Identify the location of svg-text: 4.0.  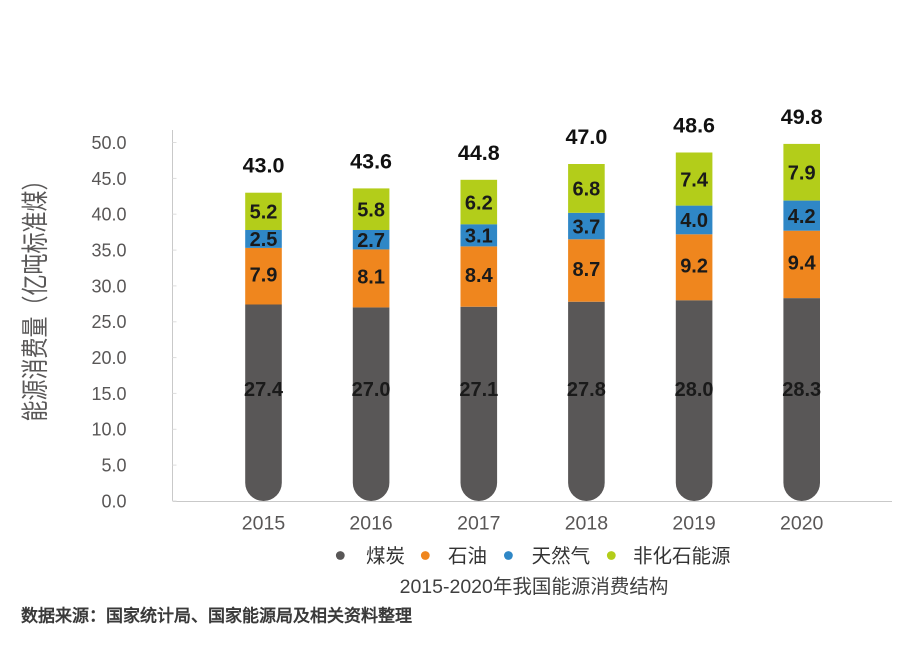
(694, 221).